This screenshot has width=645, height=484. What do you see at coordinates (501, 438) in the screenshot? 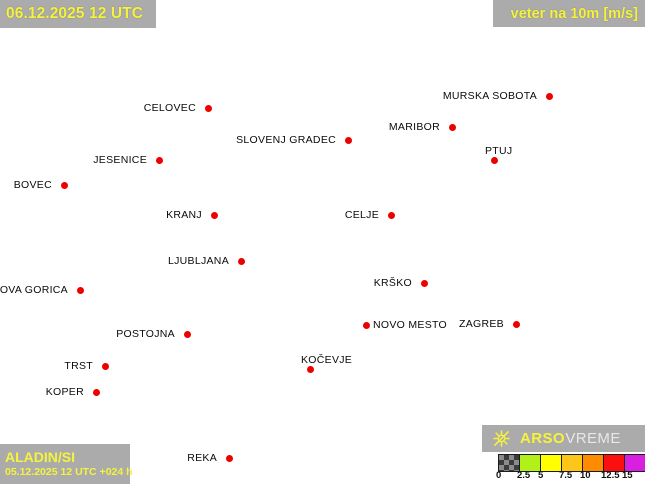
I see `sun-rays-icon` at bounding box center [501, 438].